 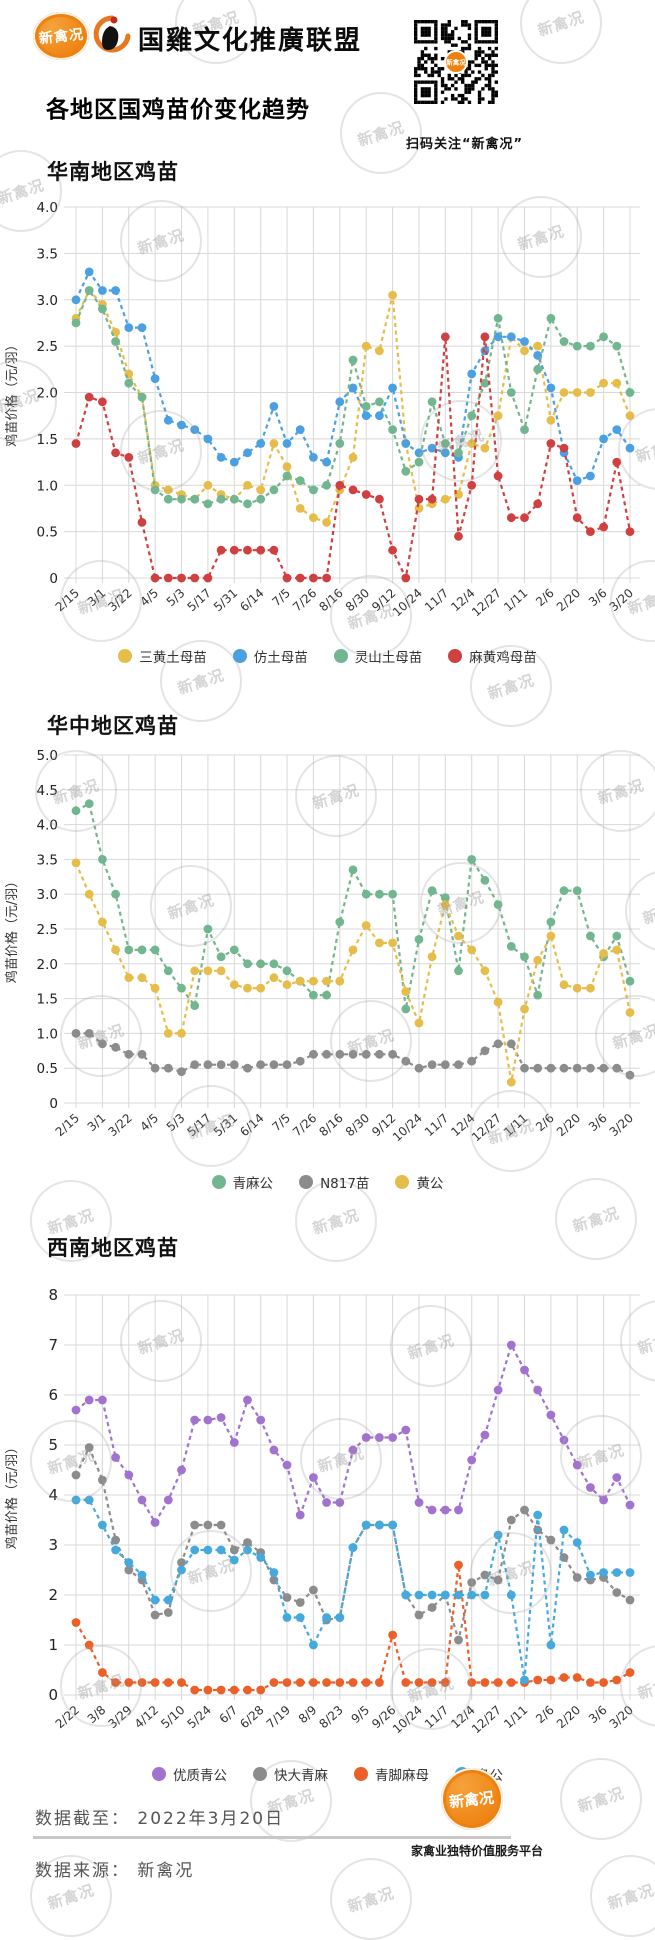 I want to click on legend-label: 黄公, so click(x=430, y=1184).